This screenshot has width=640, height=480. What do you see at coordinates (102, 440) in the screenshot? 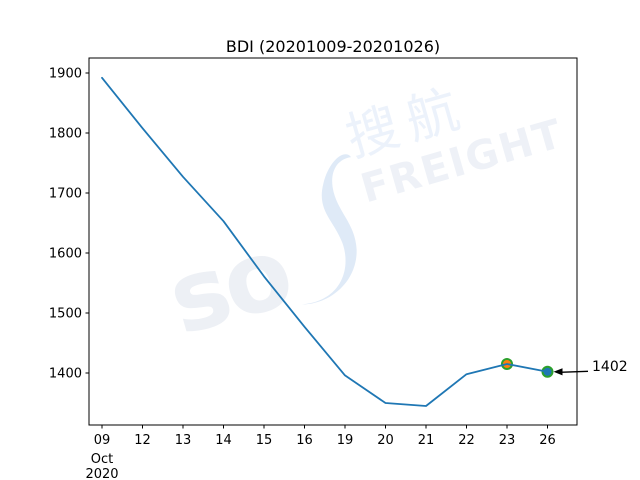
I see `x-axis-tick-label: 09` at bounding box center [102, 440].